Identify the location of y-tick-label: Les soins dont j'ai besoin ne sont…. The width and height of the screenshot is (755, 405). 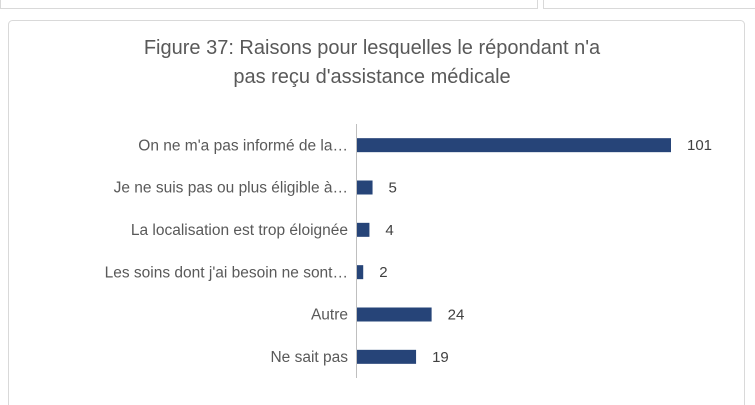
(226, 272).